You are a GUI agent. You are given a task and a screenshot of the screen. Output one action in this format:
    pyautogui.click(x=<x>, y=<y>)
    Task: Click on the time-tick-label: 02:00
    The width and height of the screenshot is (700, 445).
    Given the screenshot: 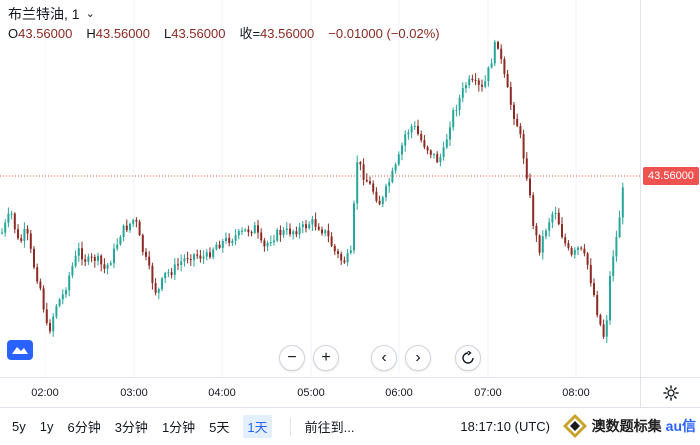 What is the action you would take?
    pyautogui.click(x=45, y=393)
    